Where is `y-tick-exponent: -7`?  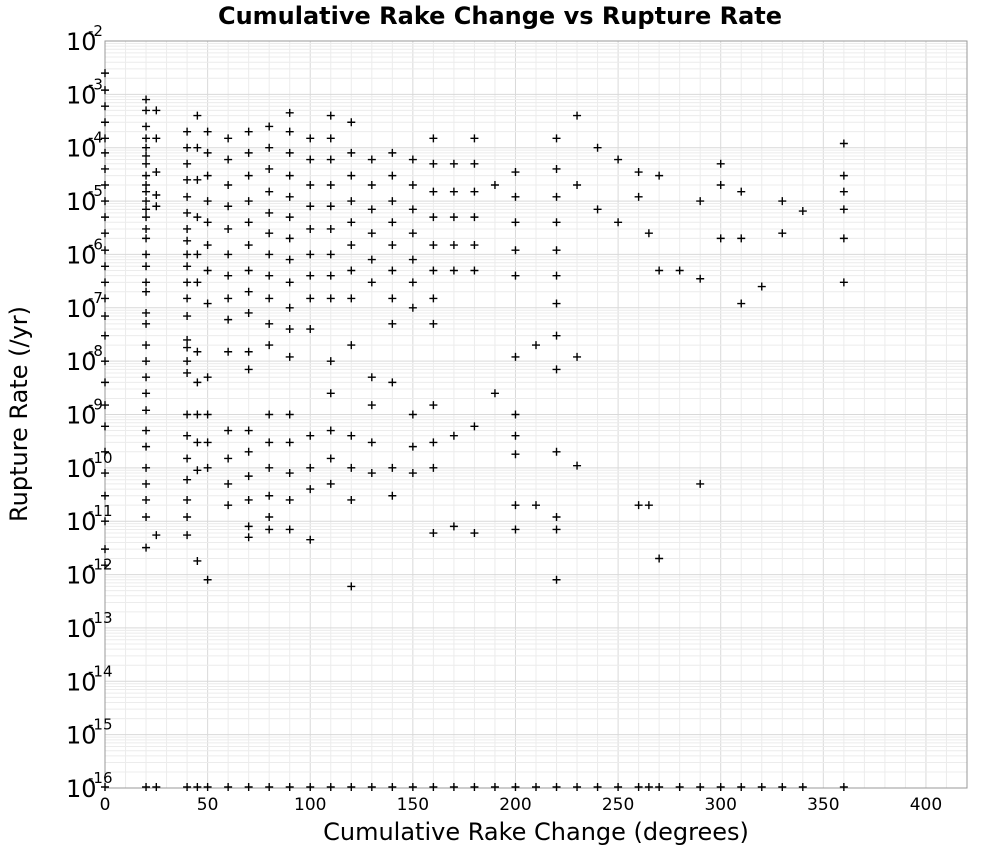 y-tick-exponent: -7 is located at coordinates (95, 298).